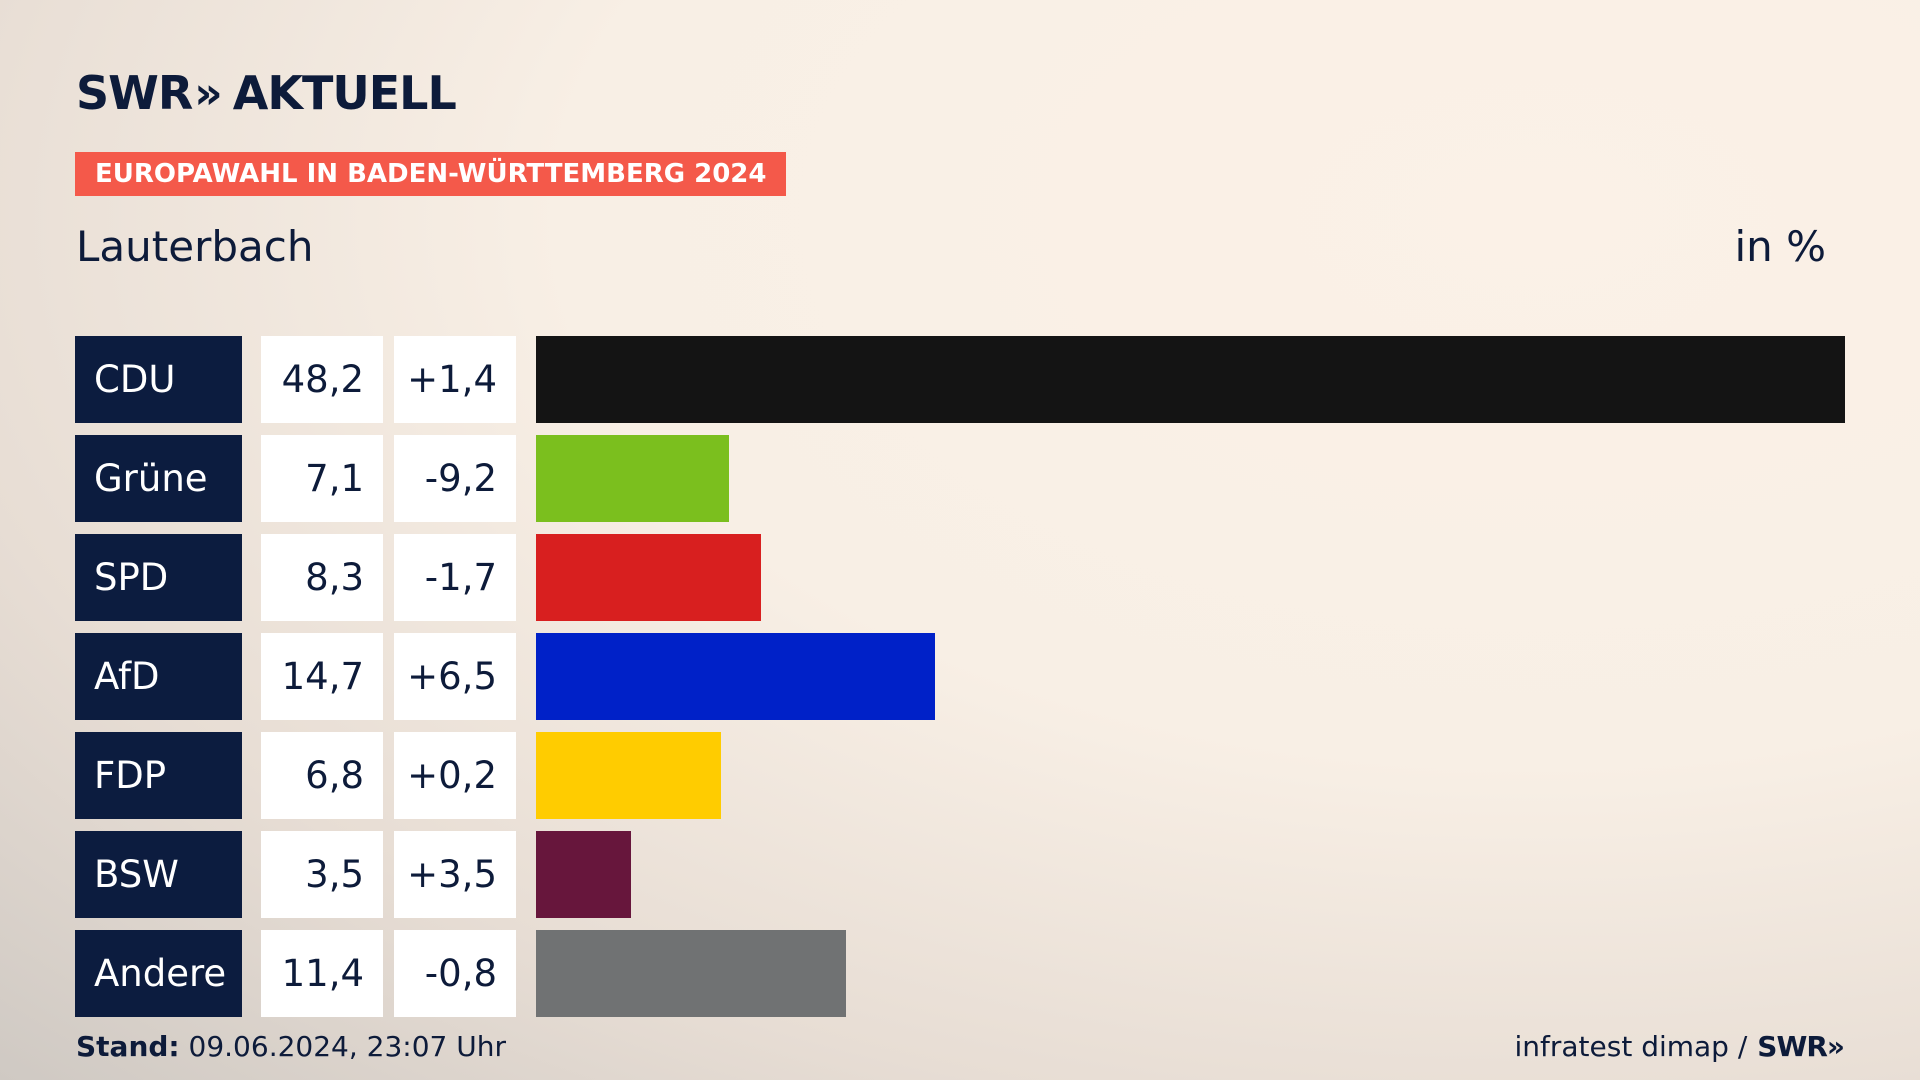  Describe the element at coordinates (158, 874) in the screenshot. I see `party-label: BSW` at that location.